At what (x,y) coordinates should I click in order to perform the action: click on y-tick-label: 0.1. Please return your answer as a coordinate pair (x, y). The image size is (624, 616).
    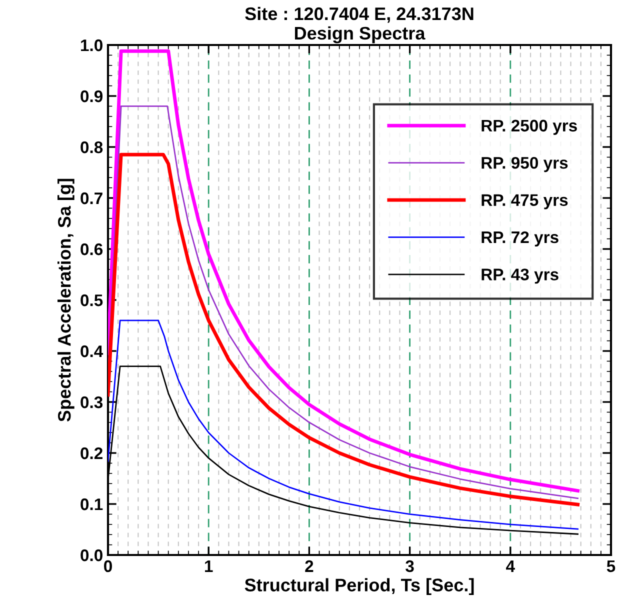
    Looking at the image, I should click on (91, 504).